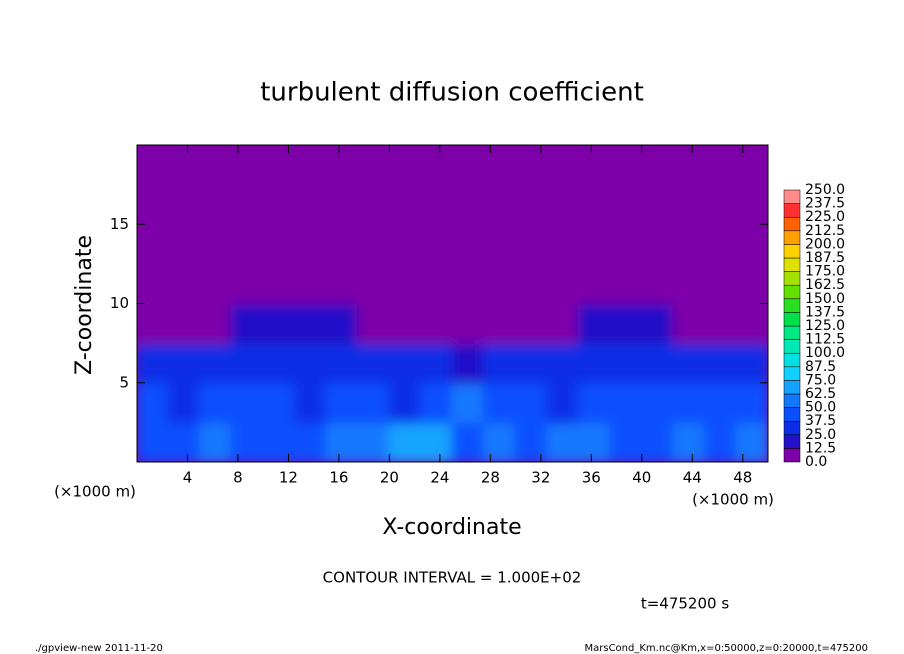  I want to click on colorbar-label: 187.5, so click(825, 258).